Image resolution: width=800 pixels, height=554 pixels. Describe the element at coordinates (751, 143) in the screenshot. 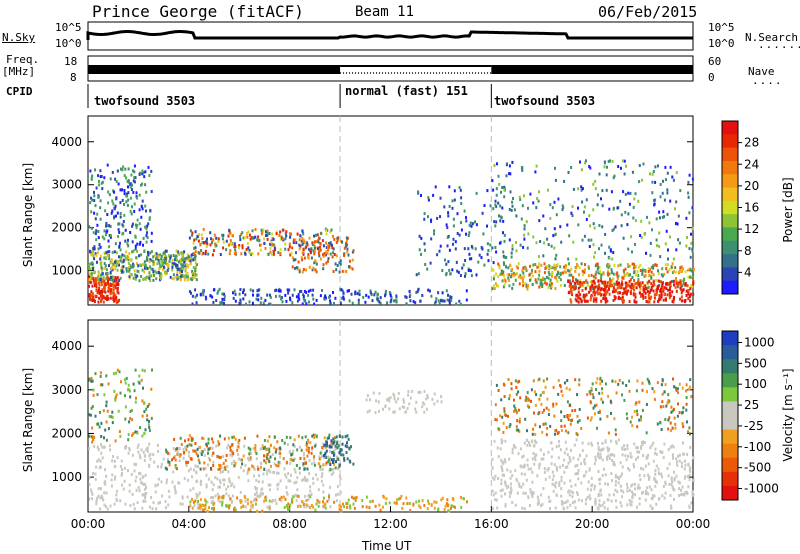

I see `power-colorbar-label-tick: 28` at that location.